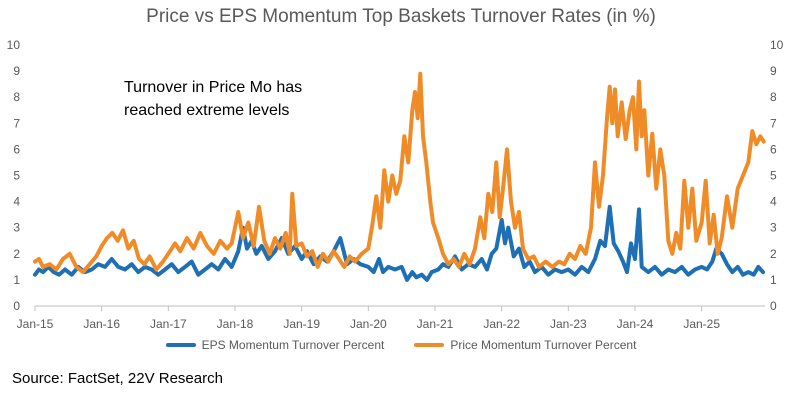  What do you see at coordinates (117, 378) in the screenshot?
I see `source-note: Source: FactSet, 22V Research` at bounding box center [117, 378].